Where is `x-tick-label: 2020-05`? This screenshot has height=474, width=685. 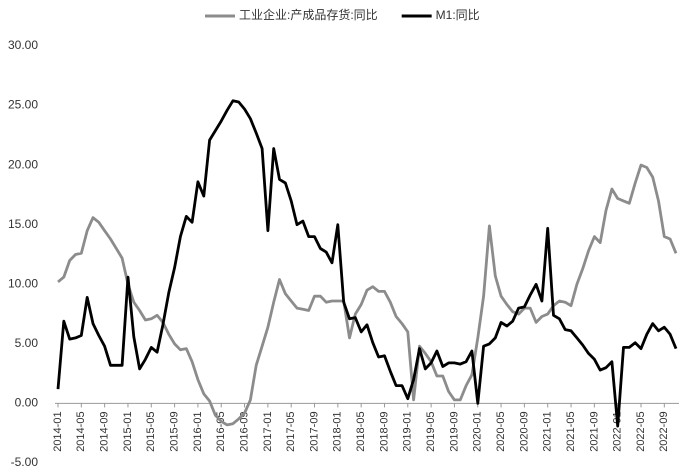
x-tick-label: 2020-05 is located at coordinates (501, 431).